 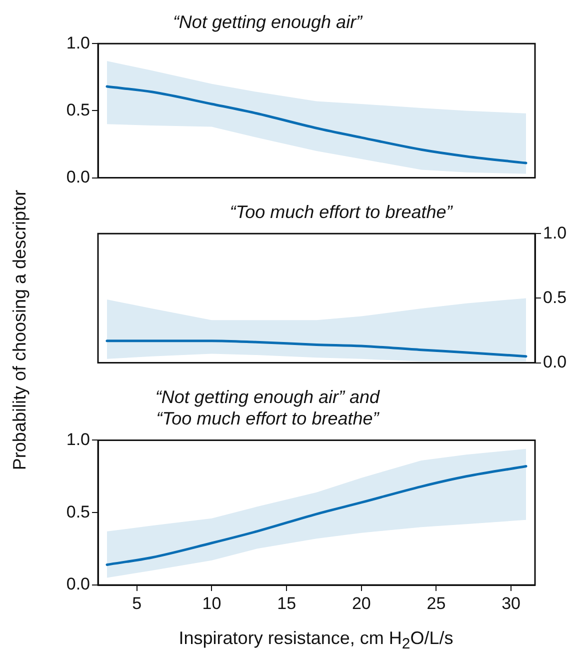 What do you see at coordinates (316, 640) in the screenshot?
I see `x-axis-title: Inspiratory resistance, cm H$_{2}$O/L/s` at bounding box center [316, 640].